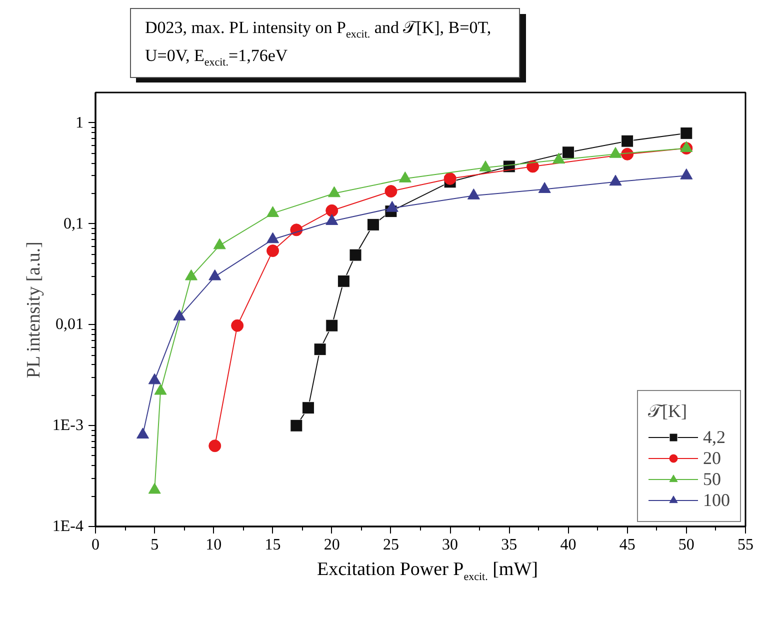 The image size is (776, 631). What do you see at coordinates (68, 526) in the screenshot?
I see `y-tick-label: 1E-4` at bounding box center [68, 526].